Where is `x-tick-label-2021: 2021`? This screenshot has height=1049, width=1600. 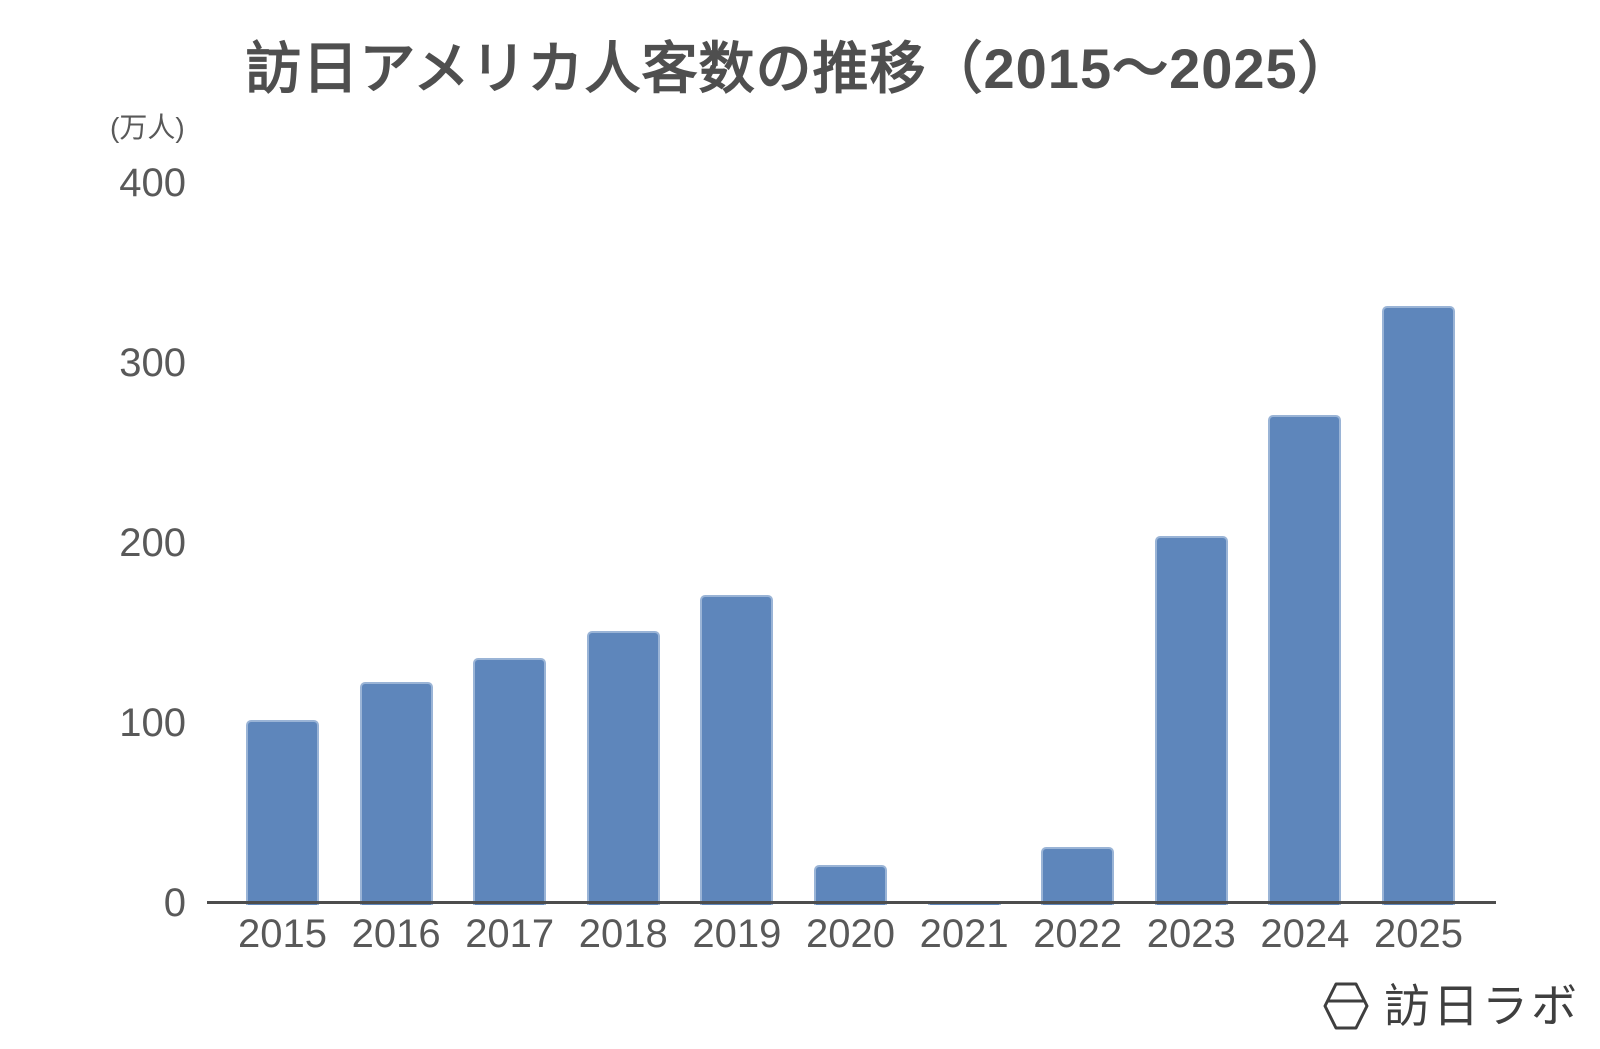
x-tick-label-2021: 2021 is located at coordinates (964, 934).